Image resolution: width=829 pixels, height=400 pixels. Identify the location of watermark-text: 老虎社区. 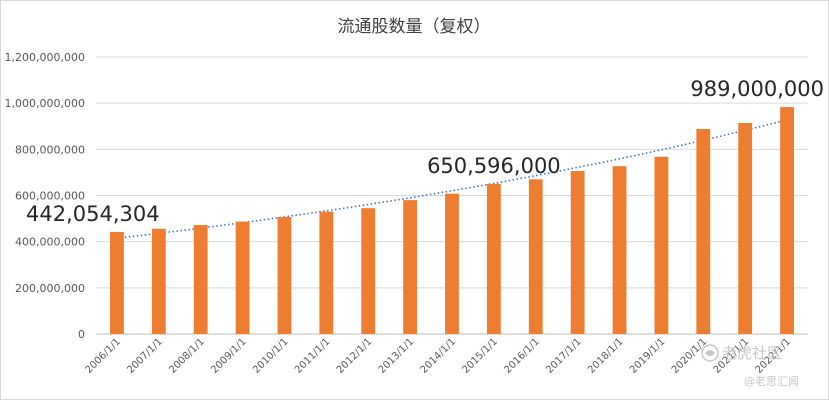
(752, 353).